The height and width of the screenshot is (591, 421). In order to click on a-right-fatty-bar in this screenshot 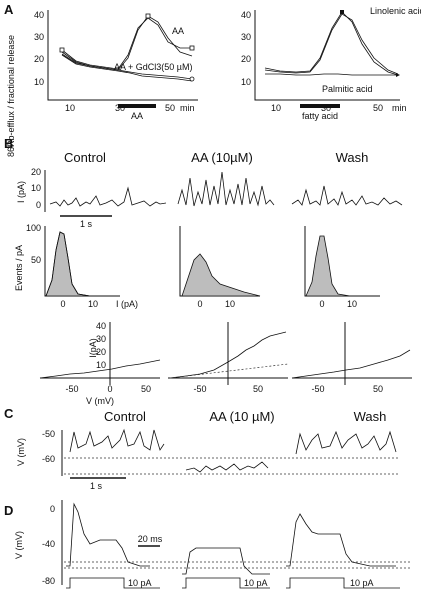, I will do `click(320, 106)`.